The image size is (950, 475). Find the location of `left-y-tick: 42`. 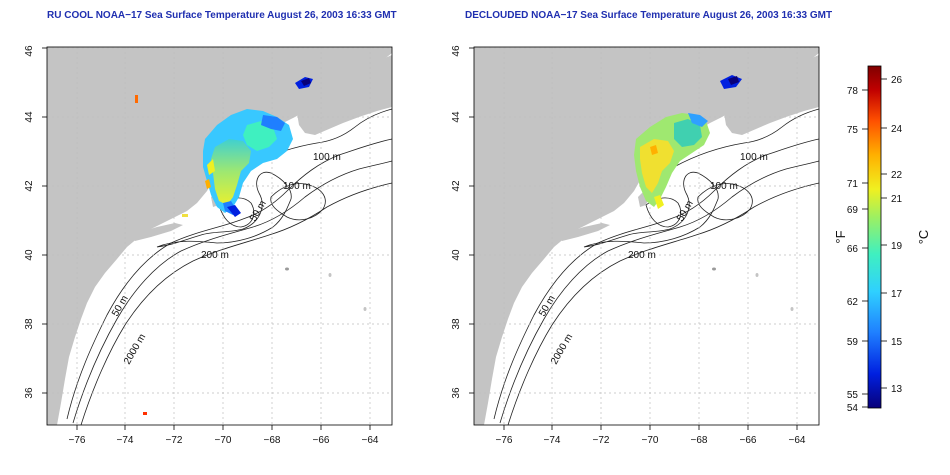

left-y-tick: 42 is located at coordinates (29, 186).